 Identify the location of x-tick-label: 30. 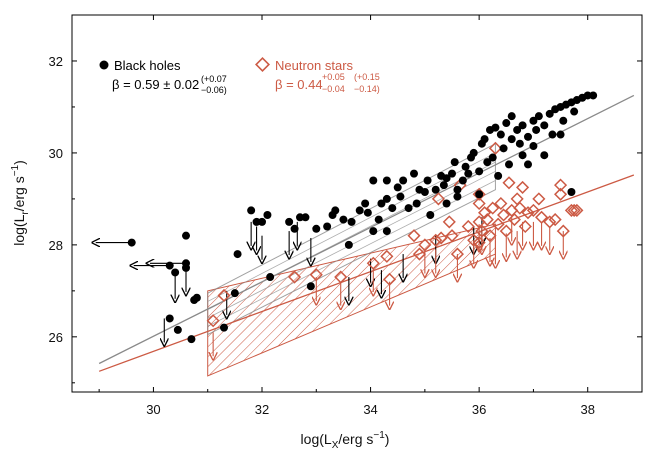
(153, 409).